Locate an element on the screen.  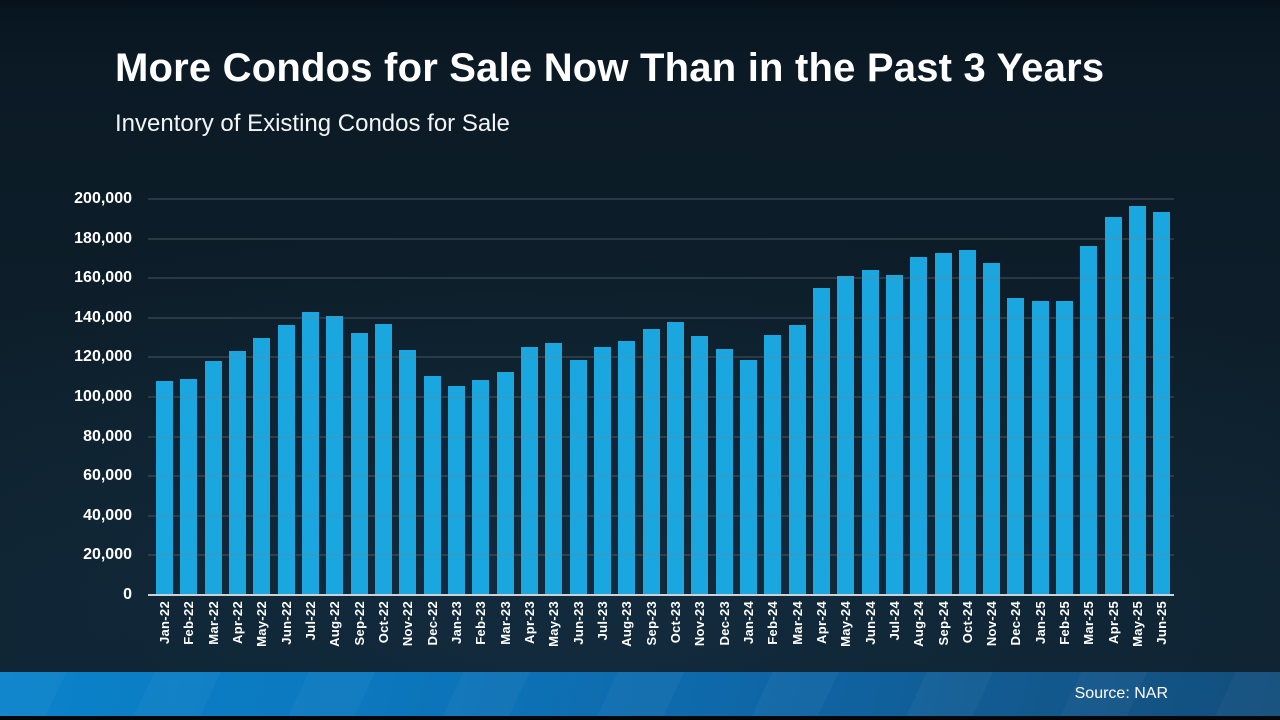
x-axis-label: Jul-23 is located at coordinates (602, 621).